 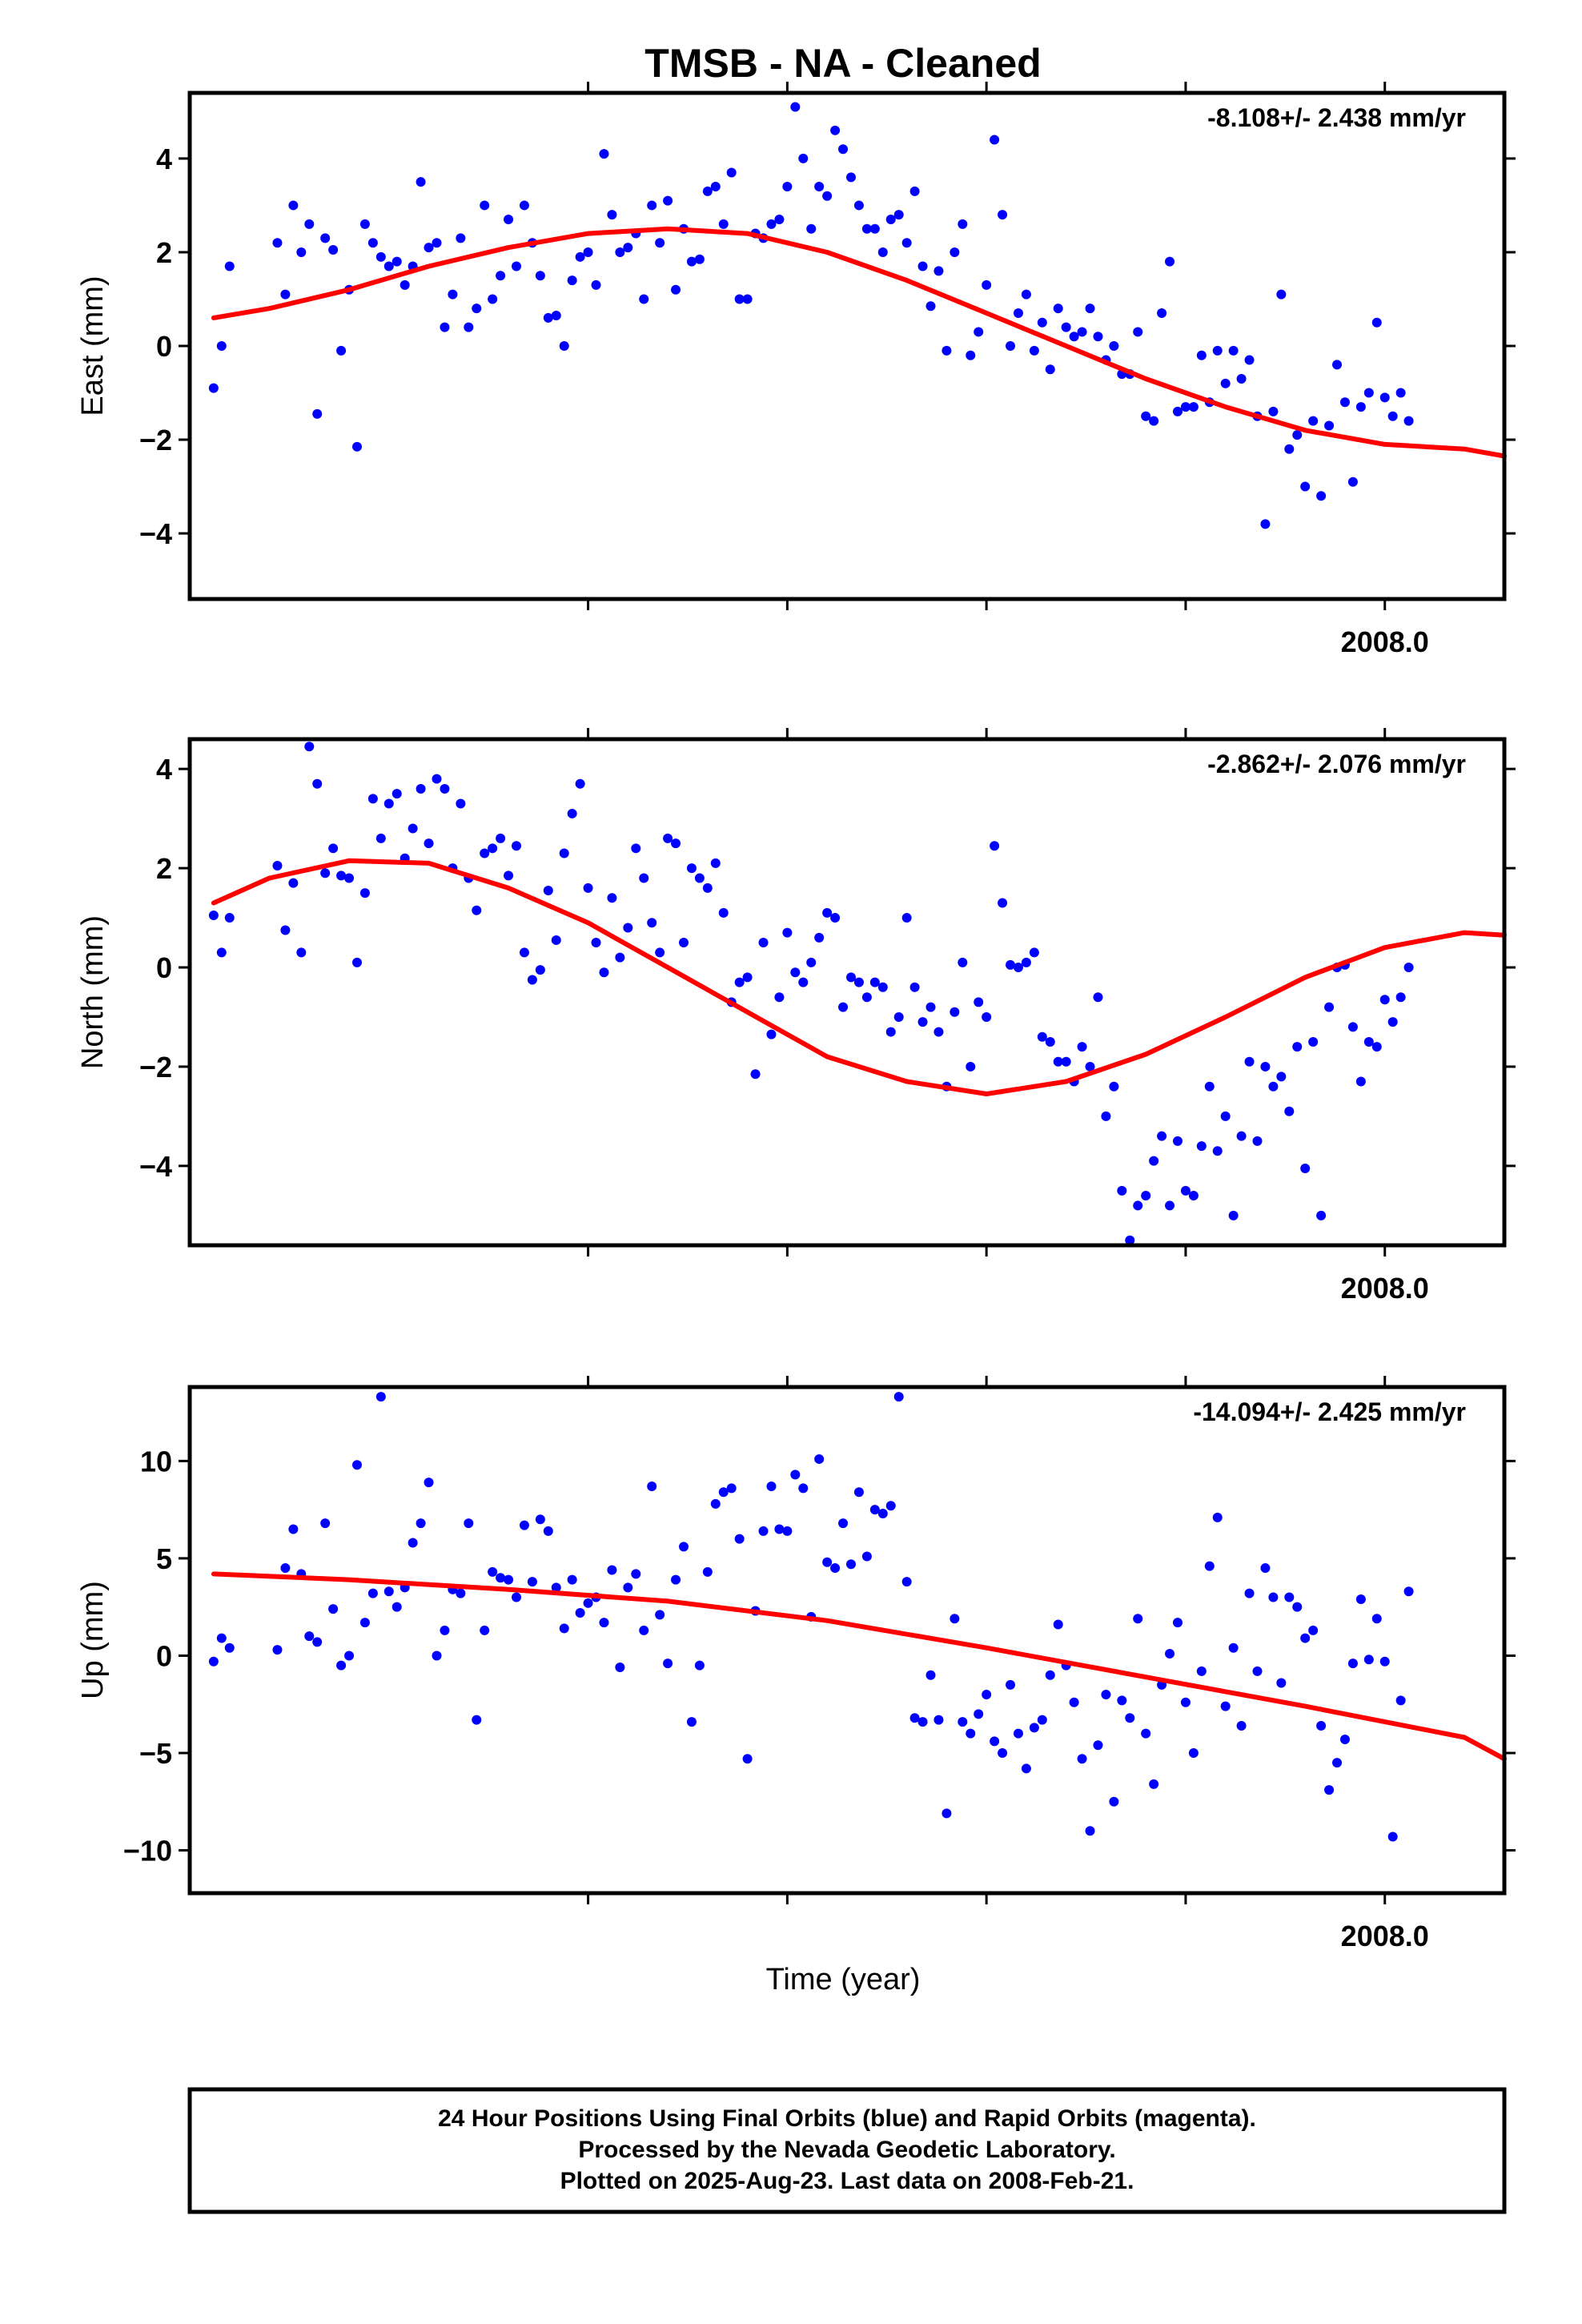 What do you see at coordinates (164, 967) in the screenshot?
I see `north-y-tick-label: 0` at bounding box center [164, 967].